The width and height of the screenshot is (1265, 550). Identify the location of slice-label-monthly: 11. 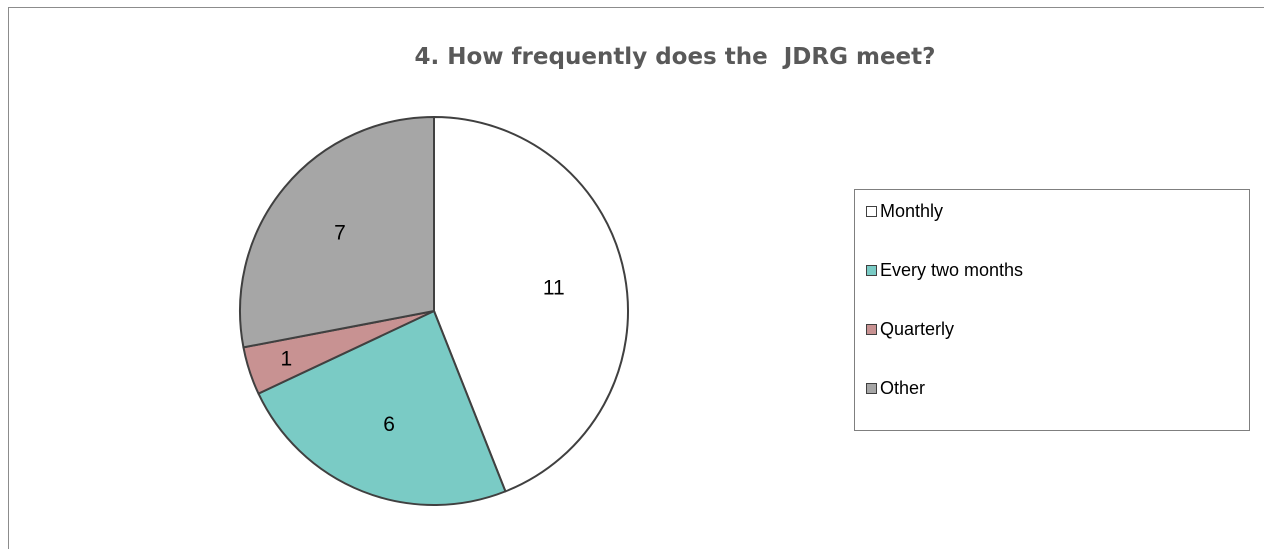
(554, 288).